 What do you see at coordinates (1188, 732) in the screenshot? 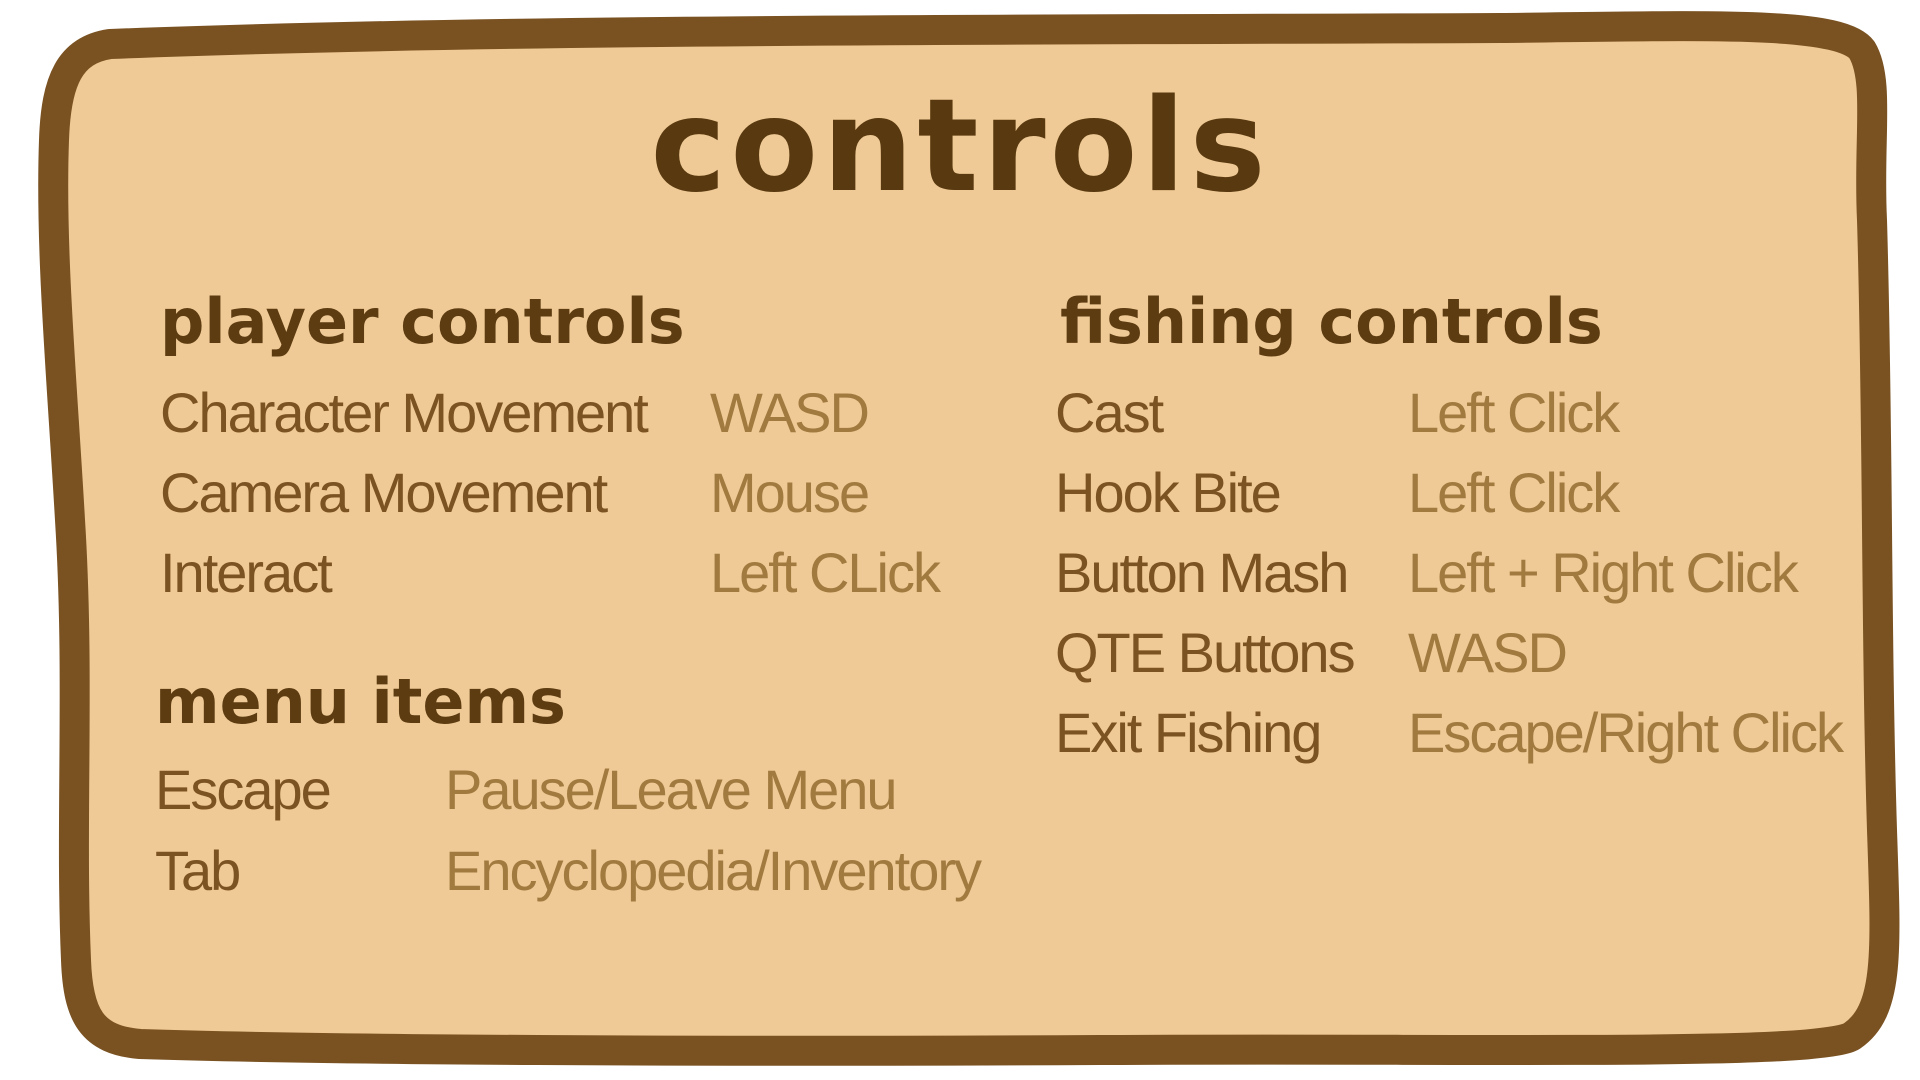
I see `fishing-action-exit-fishing: Exit Fishing` at bounding box center [1188, 732].